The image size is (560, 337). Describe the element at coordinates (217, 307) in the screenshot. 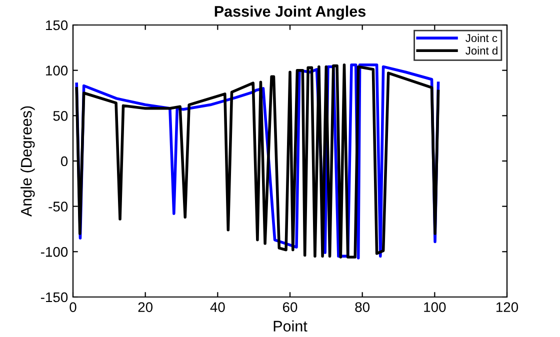

I see `x-tick-label: 40` at that location.